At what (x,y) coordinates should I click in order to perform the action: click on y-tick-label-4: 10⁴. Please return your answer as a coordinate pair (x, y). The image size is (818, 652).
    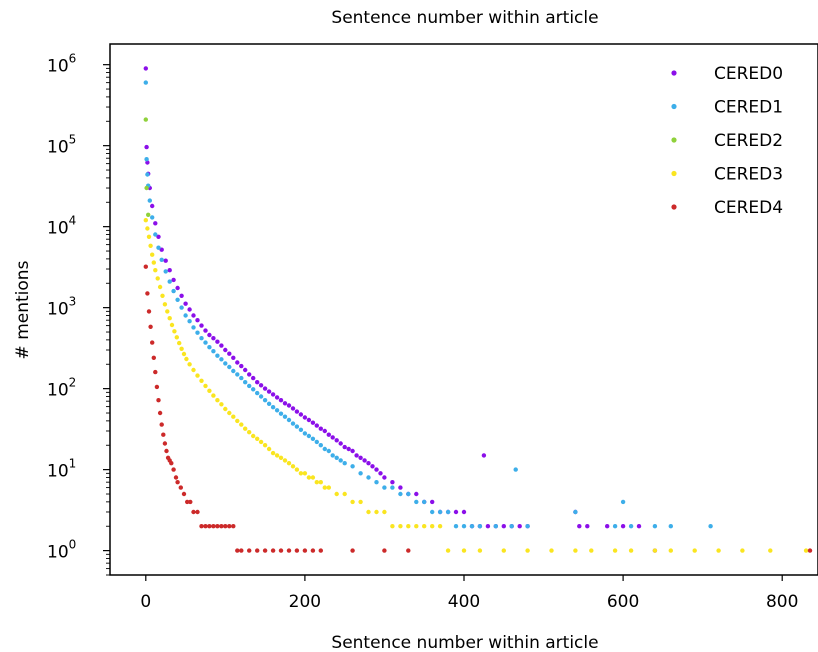
    Looking at the image, I should click on (61, 226).